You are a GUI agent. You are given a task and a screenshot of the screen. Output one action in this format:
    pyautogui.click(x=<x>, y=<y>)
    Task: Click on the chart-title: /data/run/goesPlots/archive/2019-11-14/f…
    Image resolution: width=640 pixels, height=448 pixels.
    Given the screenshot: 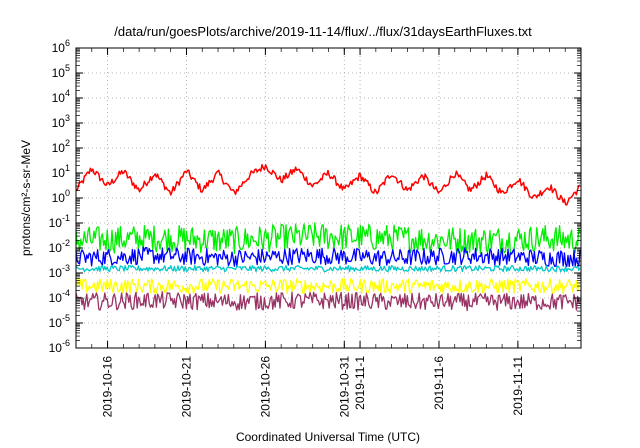 What is the action you would take?
    pyautogui.click(x=323, y=31)
    